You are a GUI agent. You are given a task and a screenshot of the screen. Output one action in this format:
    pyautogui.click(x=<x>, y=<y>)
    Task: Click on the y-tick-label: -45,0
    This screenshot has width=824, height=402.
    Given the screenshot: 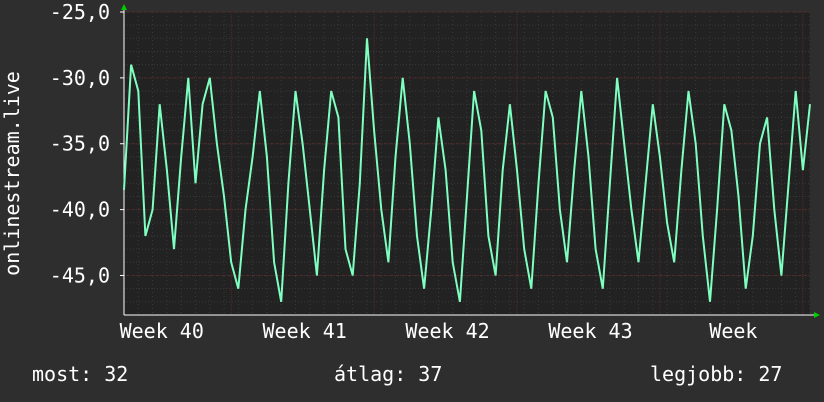 What is the action you would take?
    pyautogui.click(x=80, y=275)
    